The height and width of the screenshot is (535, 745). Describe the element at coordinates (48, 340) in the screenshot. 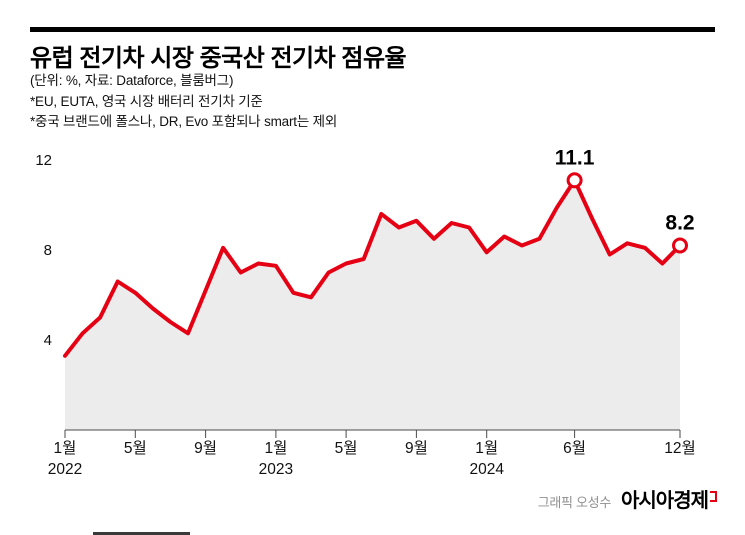

I see `y-tick-label: 4` at that location.